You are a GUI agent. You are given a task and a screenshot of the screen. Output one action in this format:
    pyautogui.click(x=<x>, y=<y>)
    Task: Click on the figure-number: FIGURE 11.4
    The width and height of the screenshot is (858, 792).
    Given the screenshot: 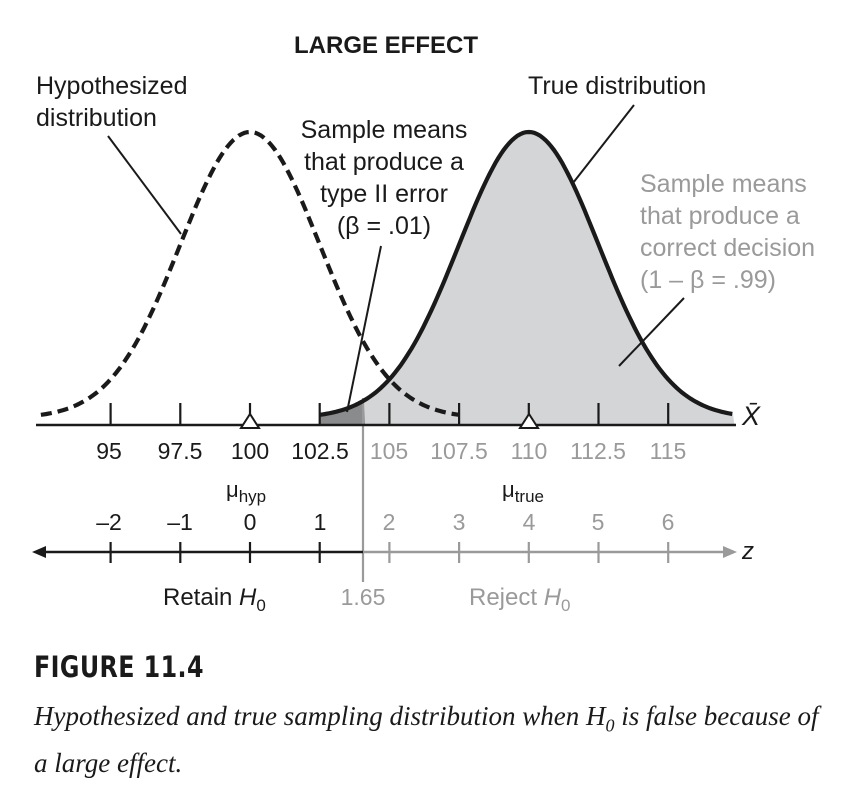 What is the action you would take?
    pyautogui.click(x=119, y=667)
    